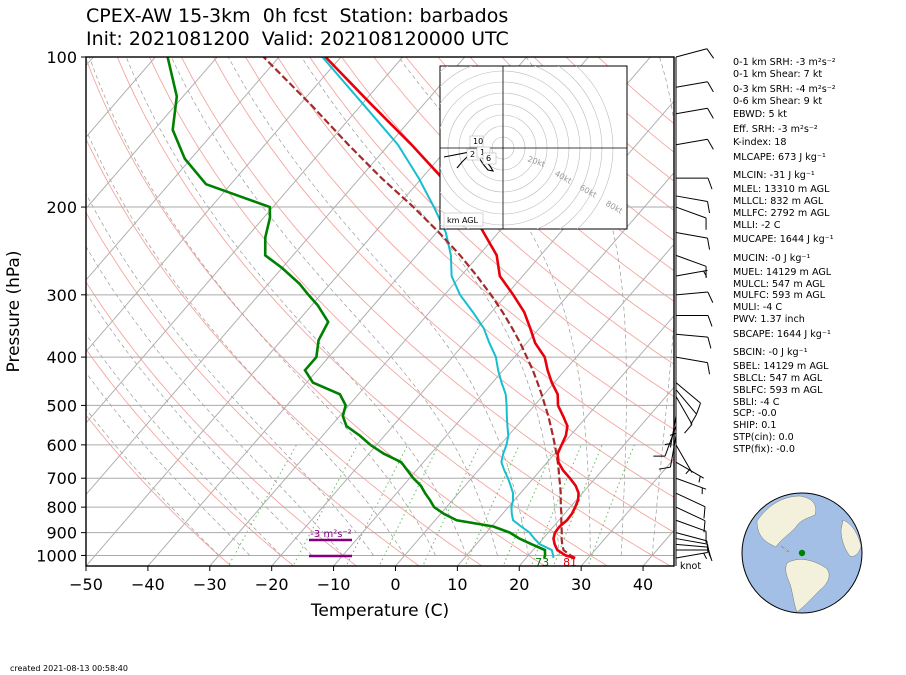  I want to click on srh-label: -3 m²s⁻², so click(330, 534).